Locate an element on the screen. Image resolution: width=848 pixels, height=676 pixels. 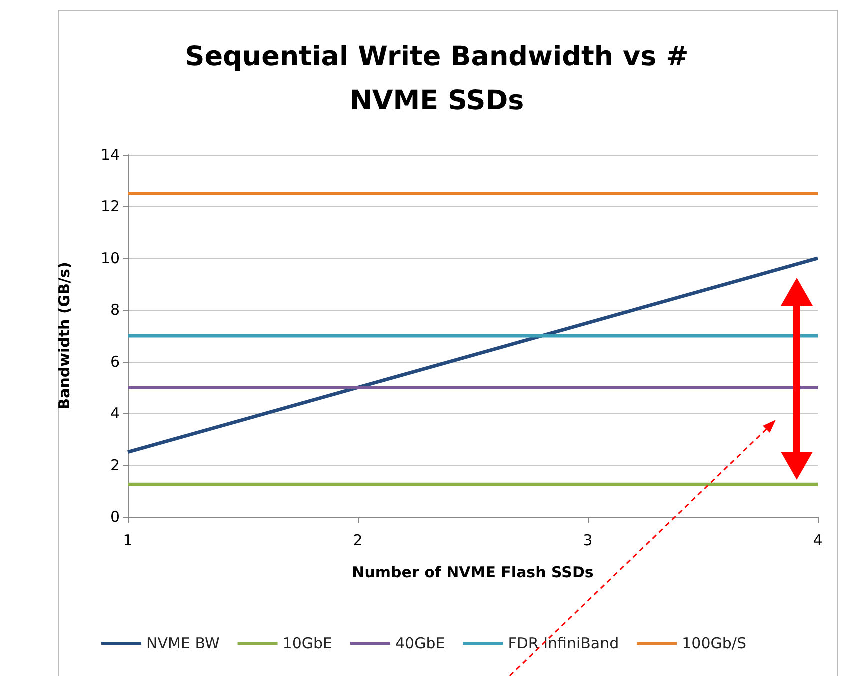
legend-label: FDR InfiniBand is located at coordinates (564, 643).